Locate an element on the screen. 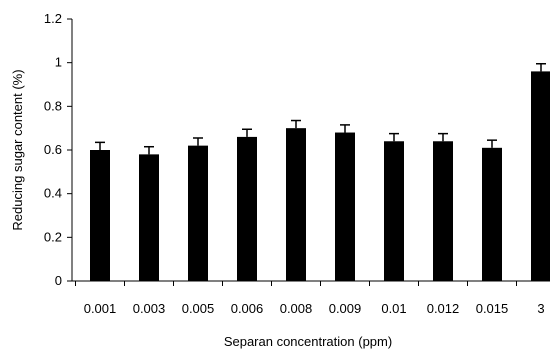 The image size is (550, 352). x-tick-label: 0.003 is located at coordinates (149, 308).